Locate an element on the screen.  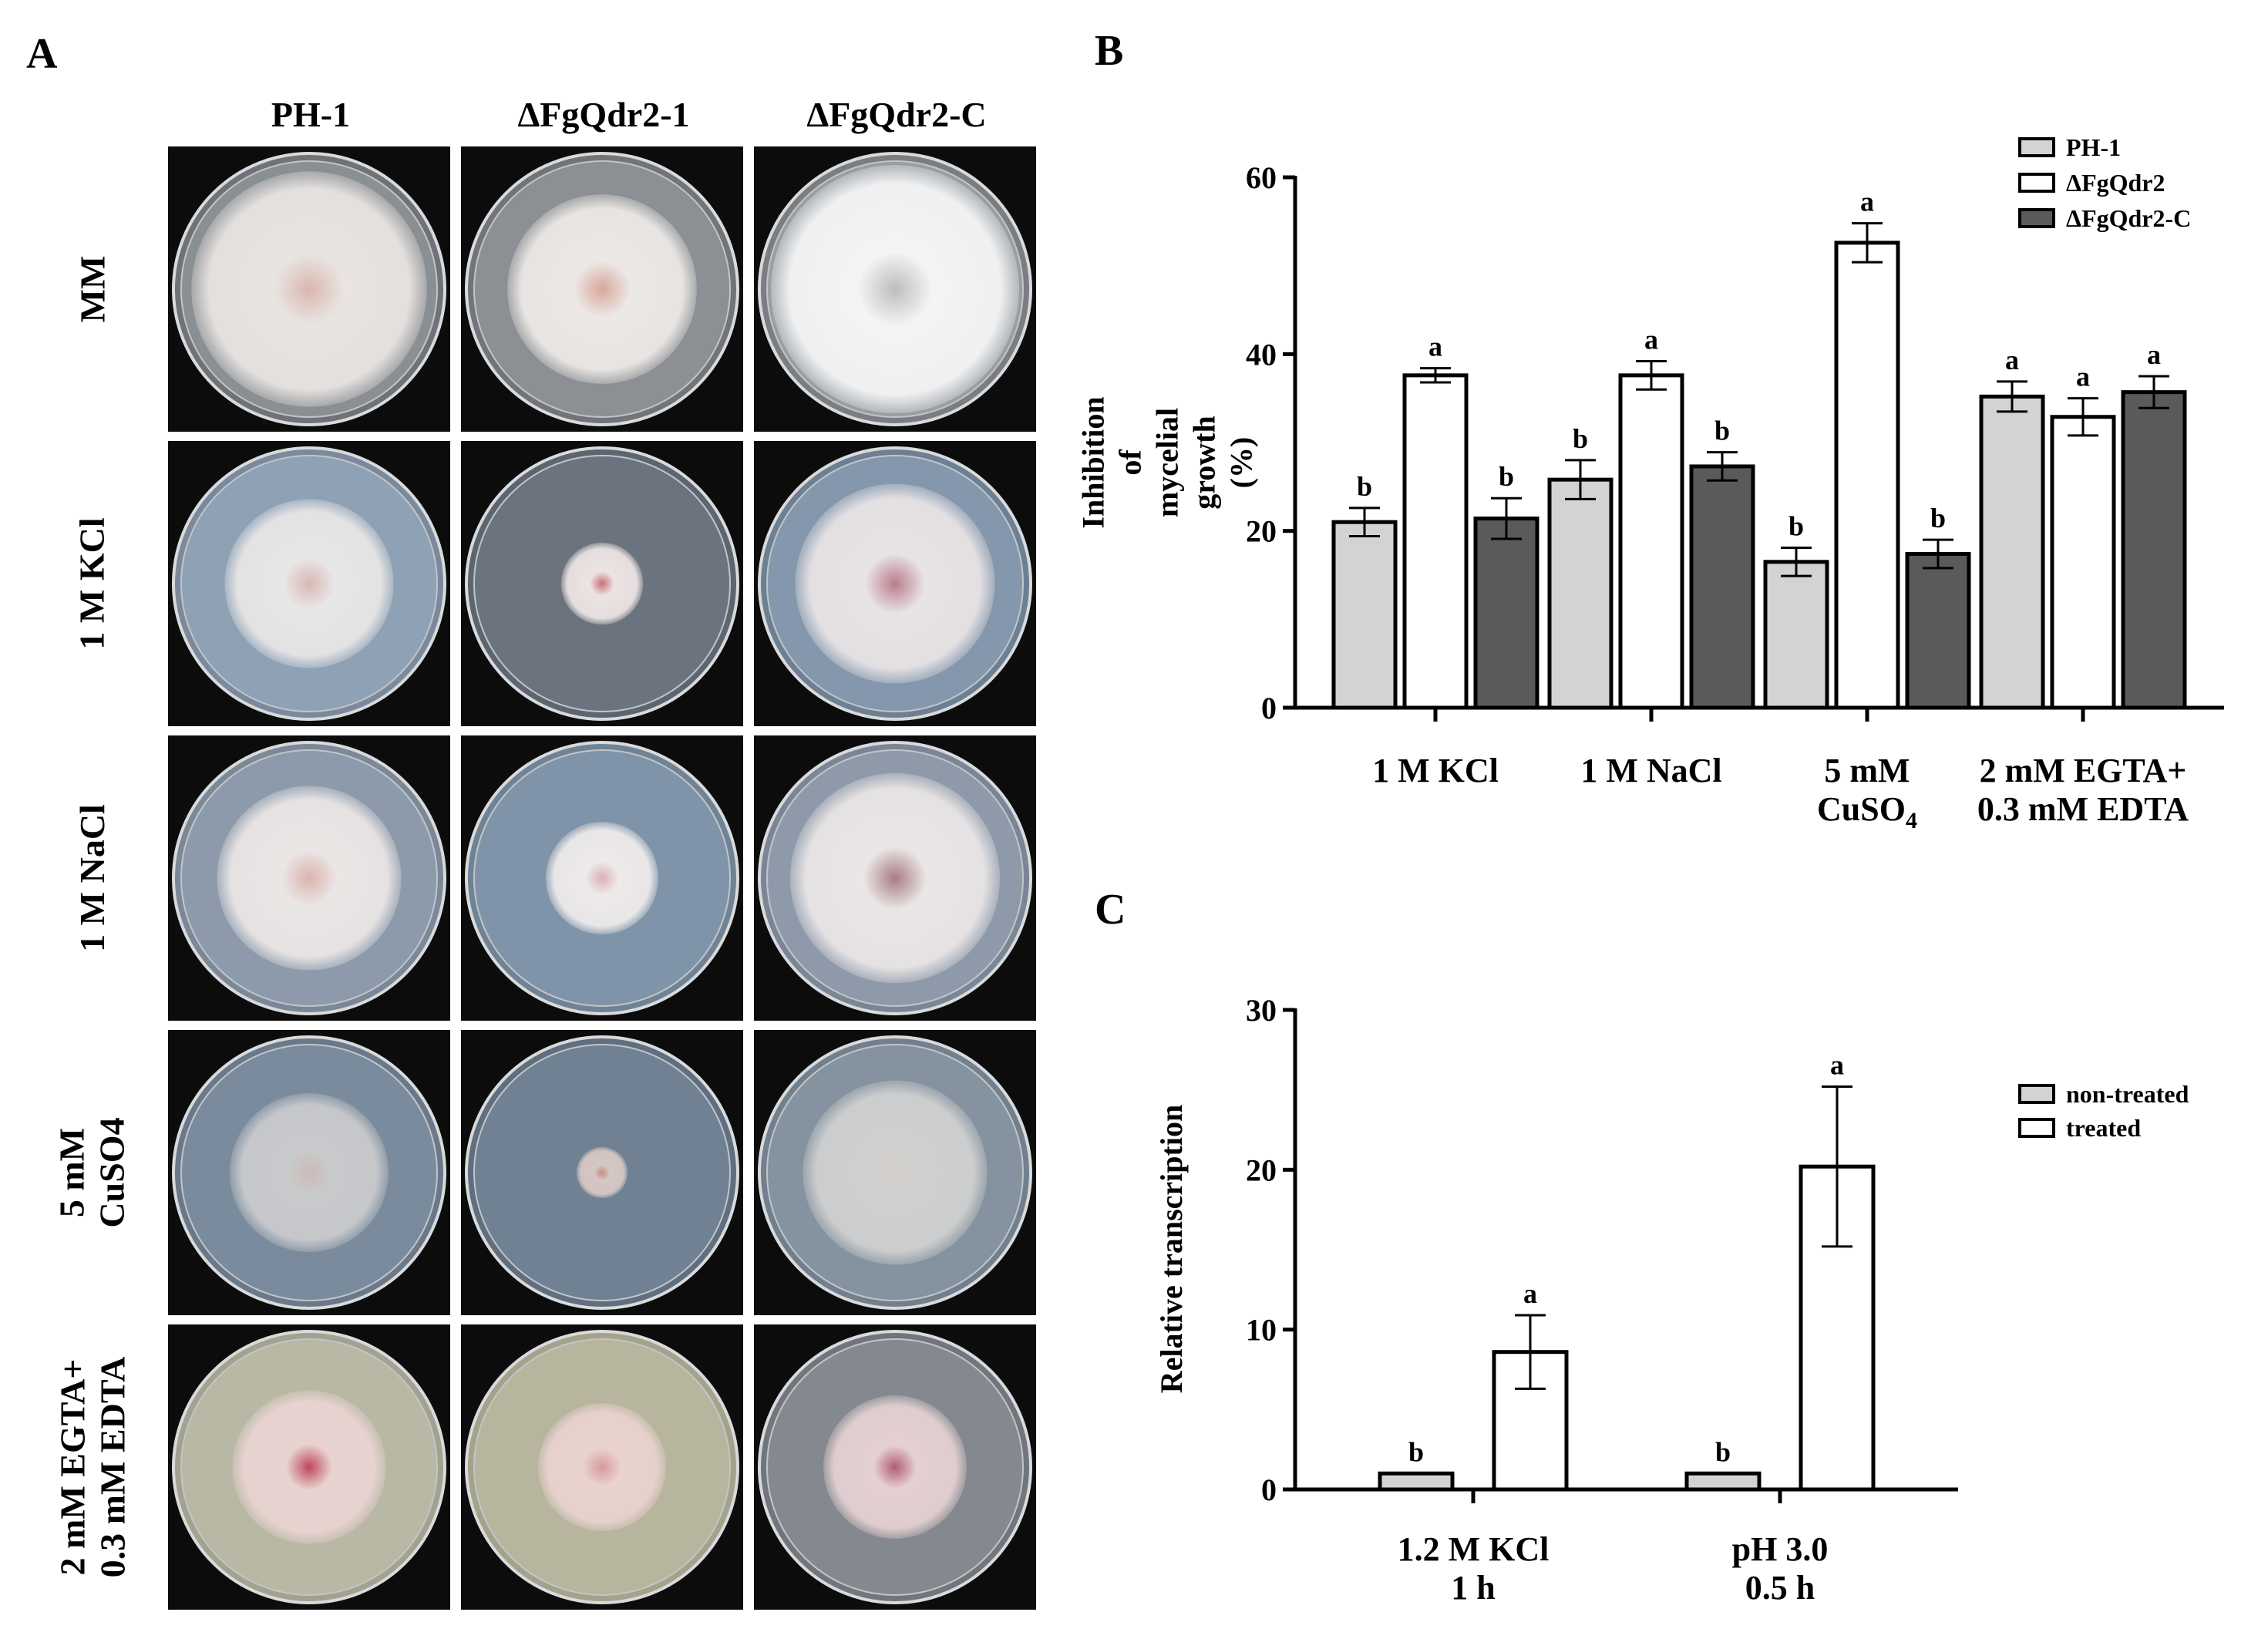
panel-label-c: C is located at coordinates (1110, 910).